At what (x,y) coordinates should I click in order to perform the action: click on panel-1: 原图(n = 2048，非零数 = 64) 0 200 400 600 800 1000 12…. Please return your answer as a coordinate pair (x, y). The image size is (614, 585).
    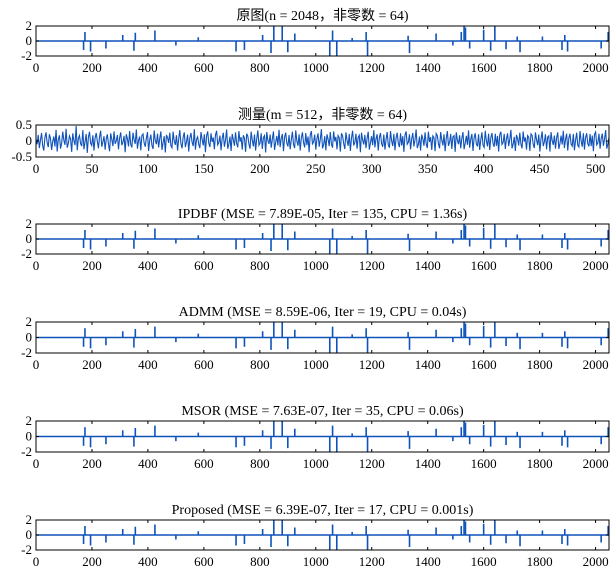
    Looking at the image, I should click on (315, 41).